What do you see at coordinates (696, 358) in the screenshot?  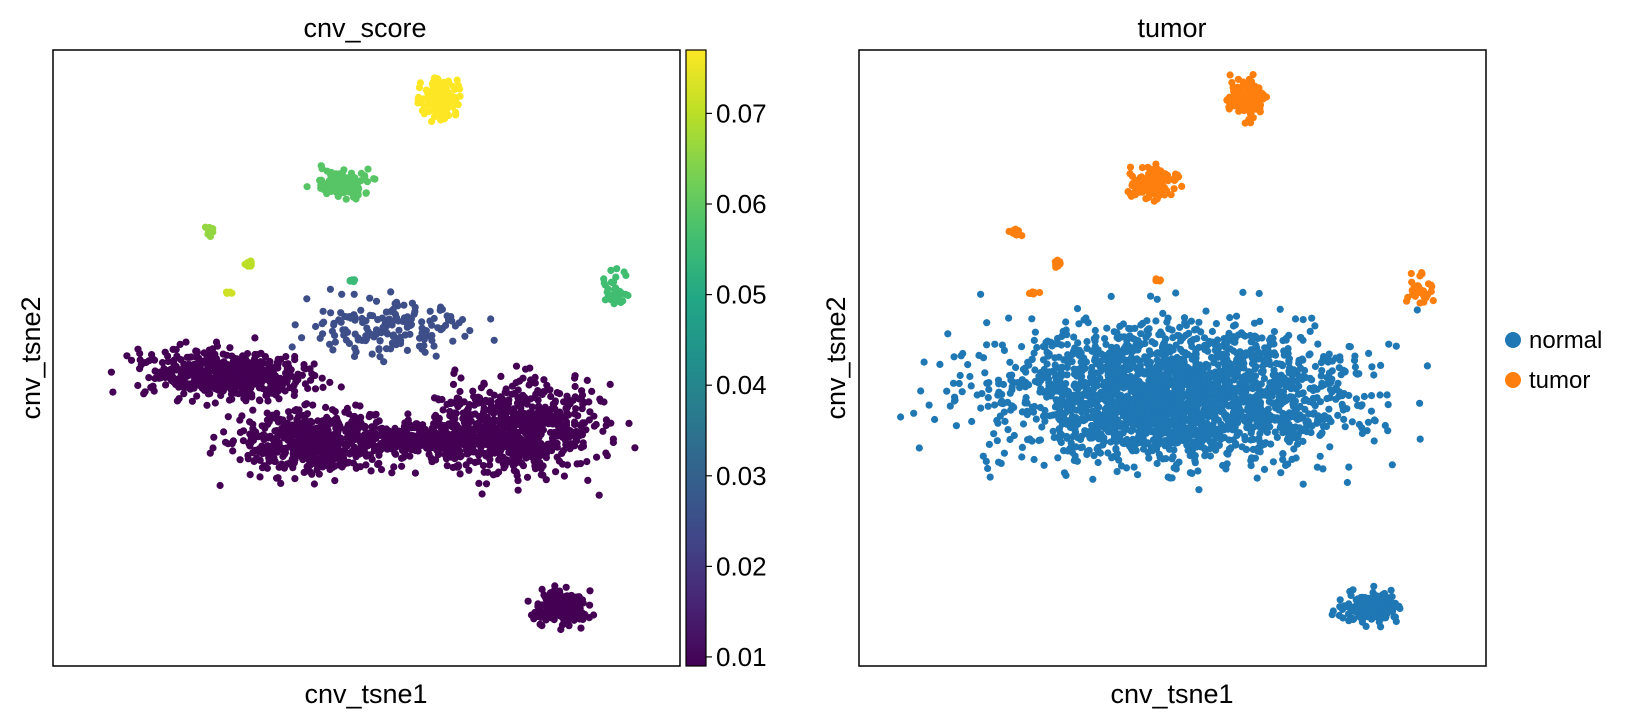 I see `colorbar-gradient` at bounding box center [696, 358].